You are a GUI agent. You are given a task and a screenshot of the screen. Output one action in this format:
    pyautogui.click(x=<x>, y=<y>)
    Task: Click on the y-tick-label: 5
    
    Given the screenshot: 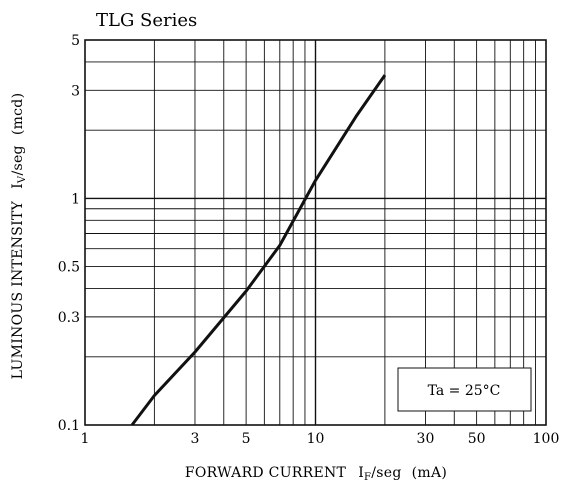 What is the action you would take?
    pyautogui.click(x=75, y=41)
    